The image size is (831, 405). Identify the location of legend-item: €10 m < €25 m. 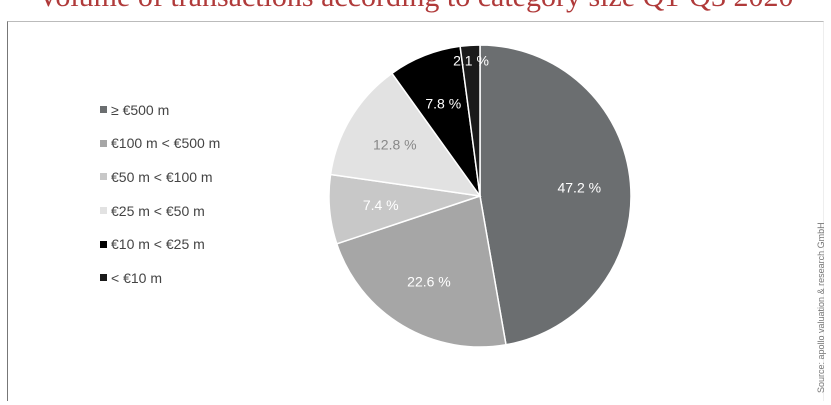
(160, 244).